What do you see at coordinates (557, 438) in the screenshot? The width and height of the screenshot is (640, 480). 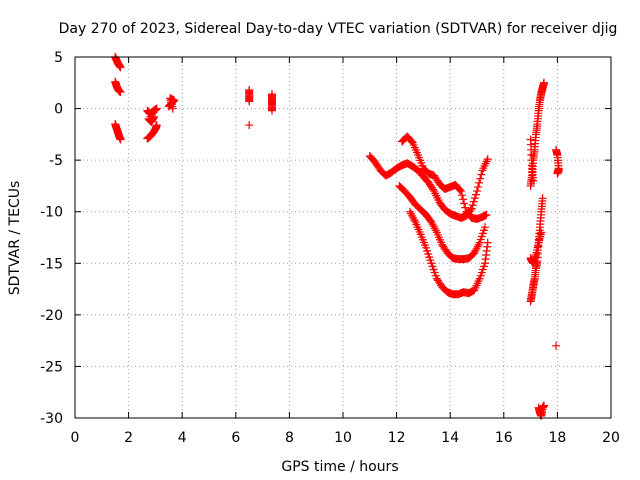 I see `x-tick-label: 18` at bounding box center [557, 438].